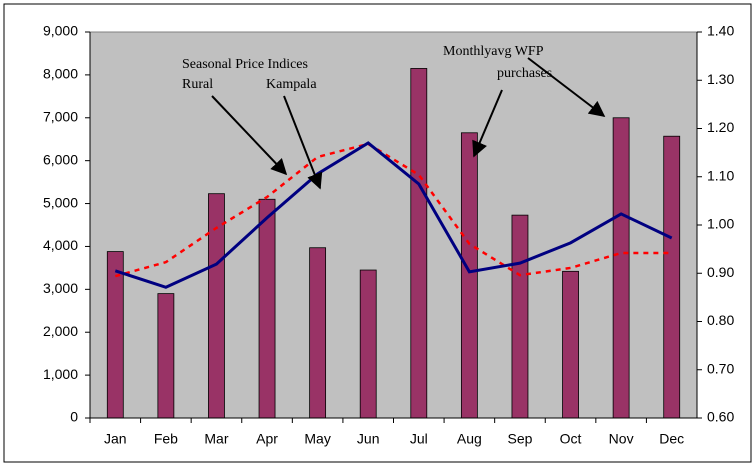 The width and height of the screenshot is (756, 467). What do you see at coordinates (671, 439) in the screenshot?
I see `x-tick-label: Dec` at bounding box center [671, 439].